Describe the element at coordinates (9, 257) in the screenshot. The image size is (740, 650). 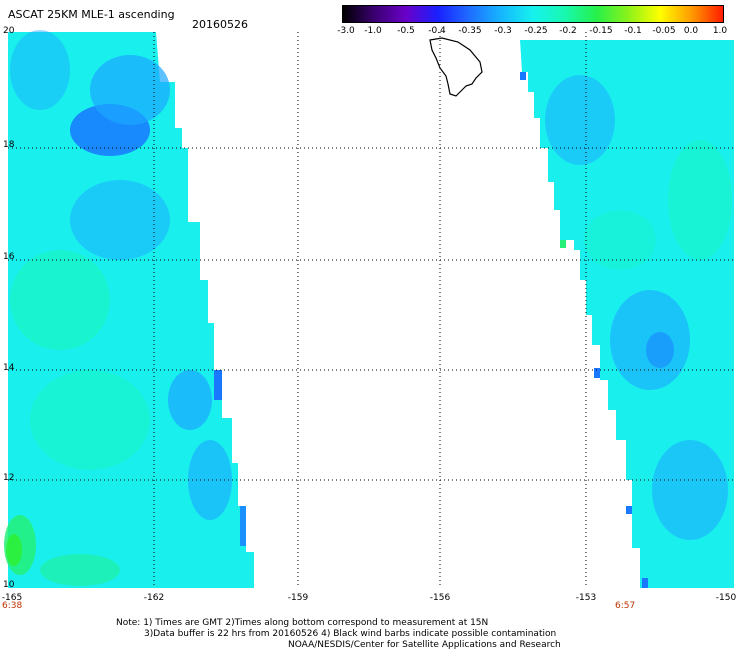
I see `lat-label: 16` at that location.